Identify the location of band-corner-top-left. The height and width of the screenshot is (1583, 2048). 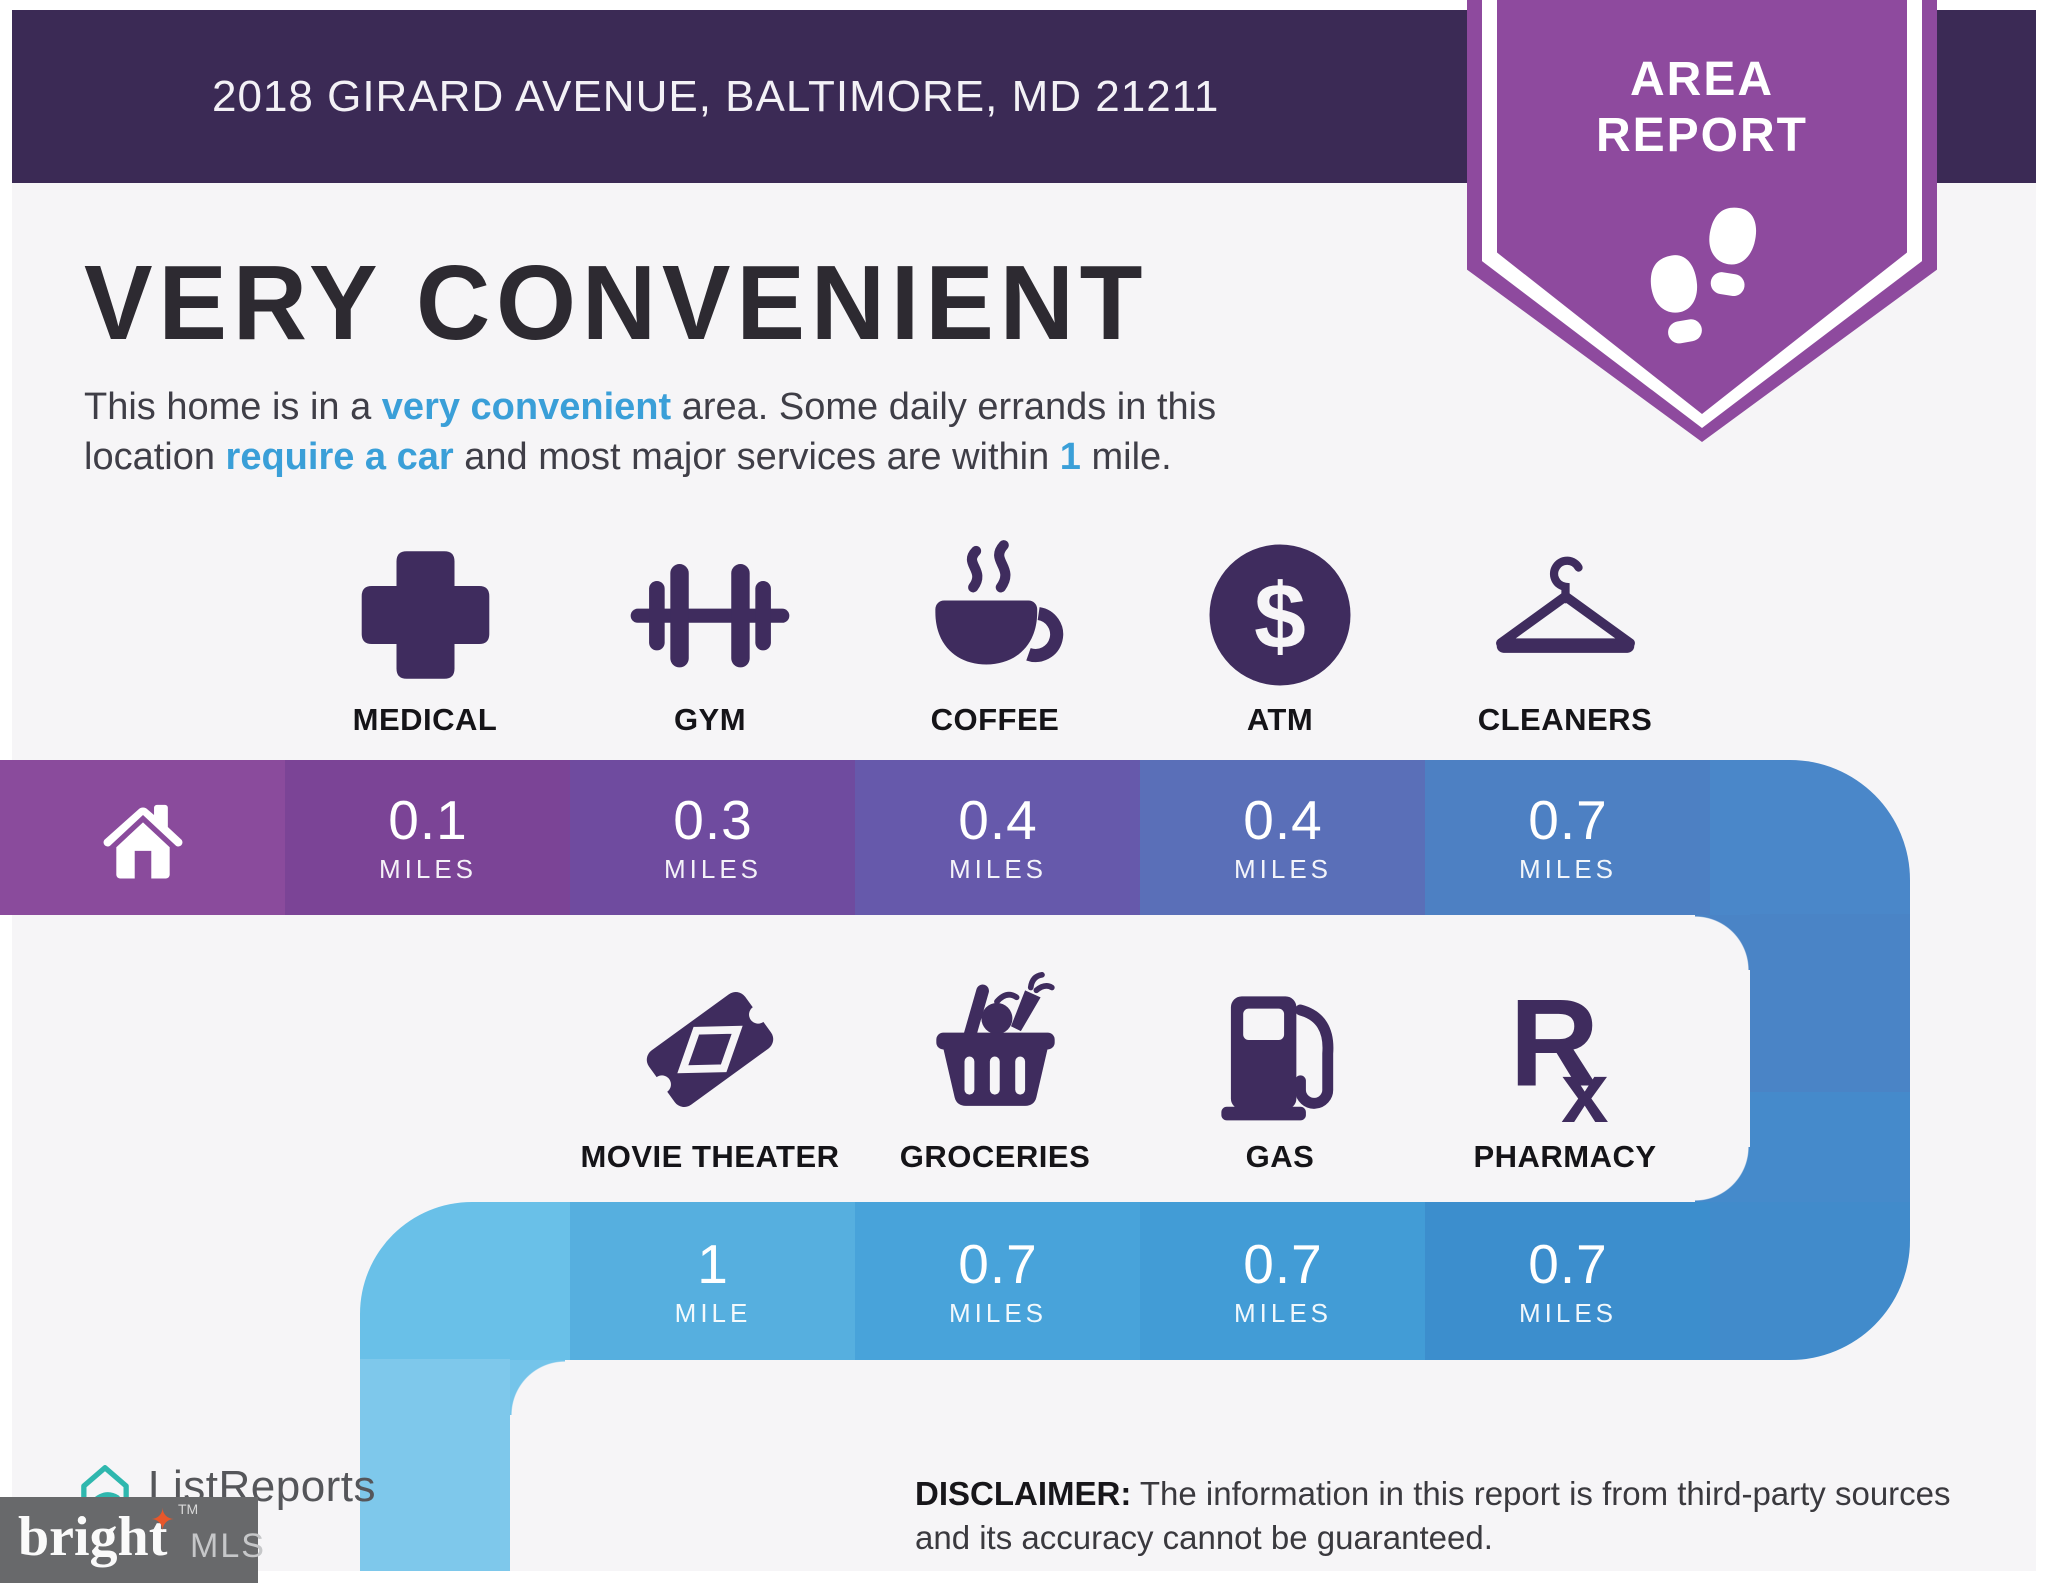
(465, 1281).